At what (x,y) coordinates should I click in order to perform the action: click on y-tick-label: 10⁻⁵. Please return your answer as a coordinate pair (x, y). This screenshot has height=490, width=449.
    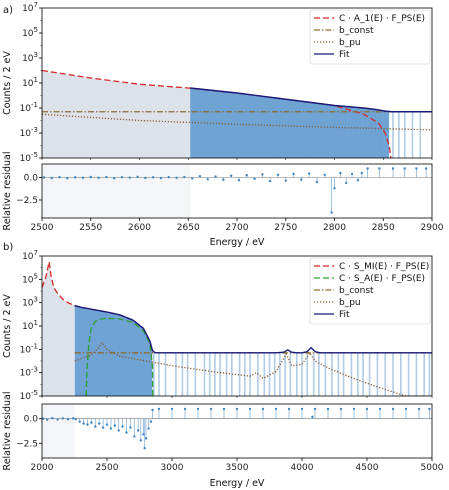
    Looking at the image, I should click on (29, 157).